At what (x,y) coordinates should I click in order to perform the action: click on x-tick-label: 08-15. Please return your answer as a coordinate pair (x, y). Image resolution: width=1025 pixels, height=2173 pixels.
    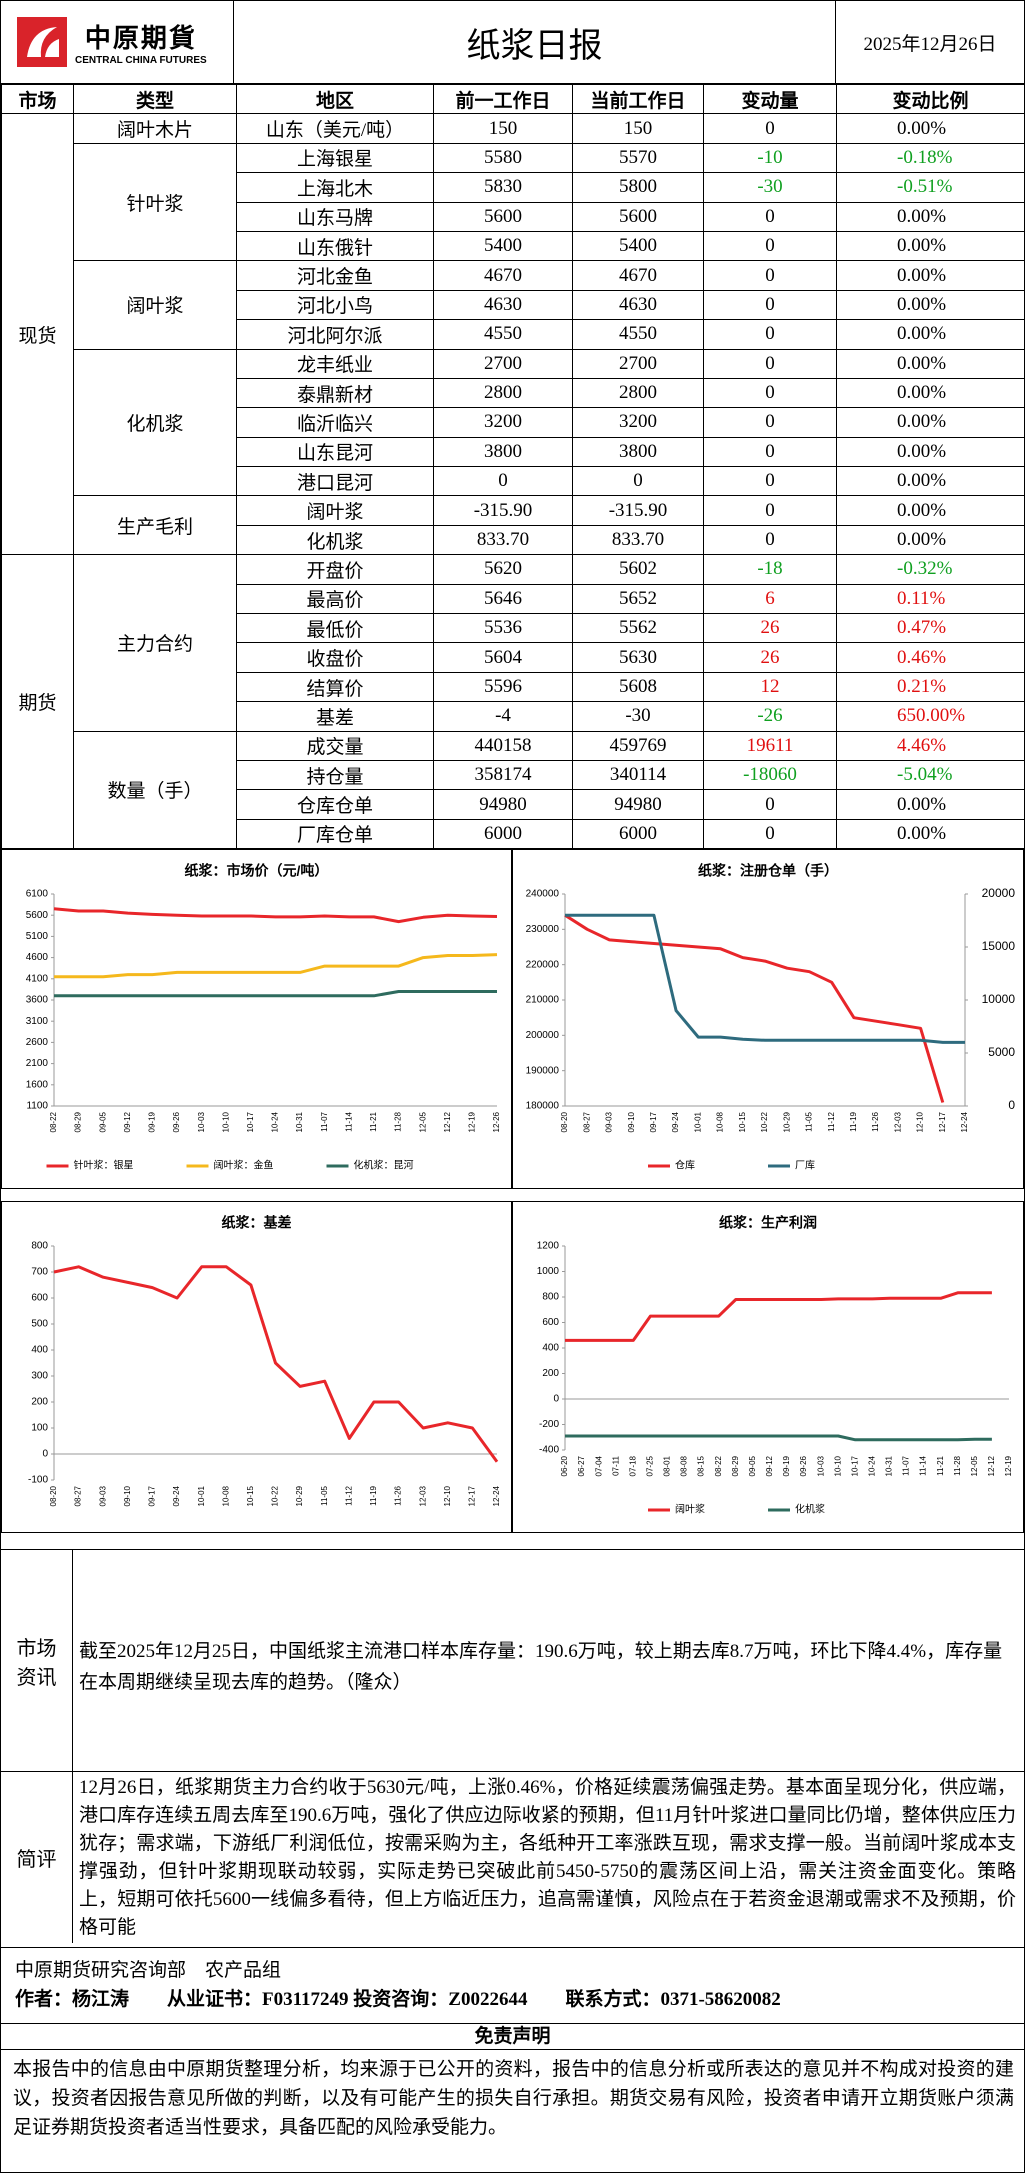
    Looking at the image, I should click on (701, 1465).